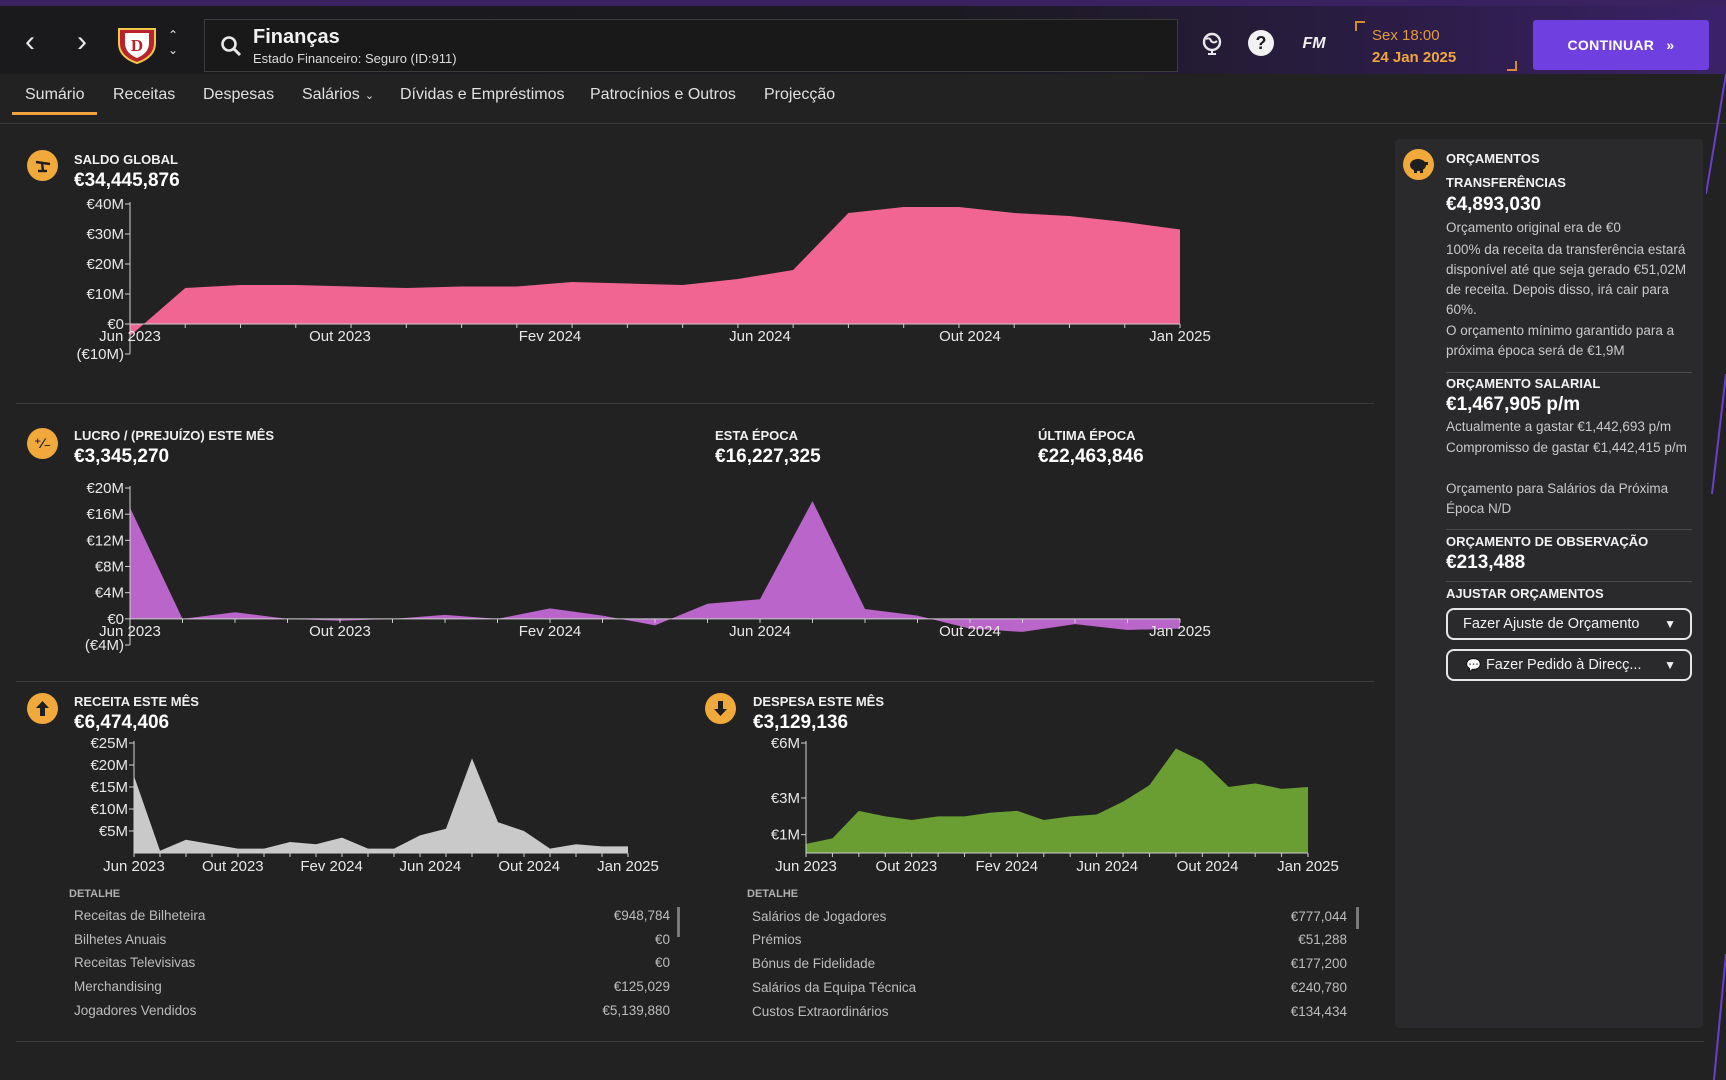 The image size is (1726, 1080). I want to click on club-crest-icon: D, so click(137, 44).